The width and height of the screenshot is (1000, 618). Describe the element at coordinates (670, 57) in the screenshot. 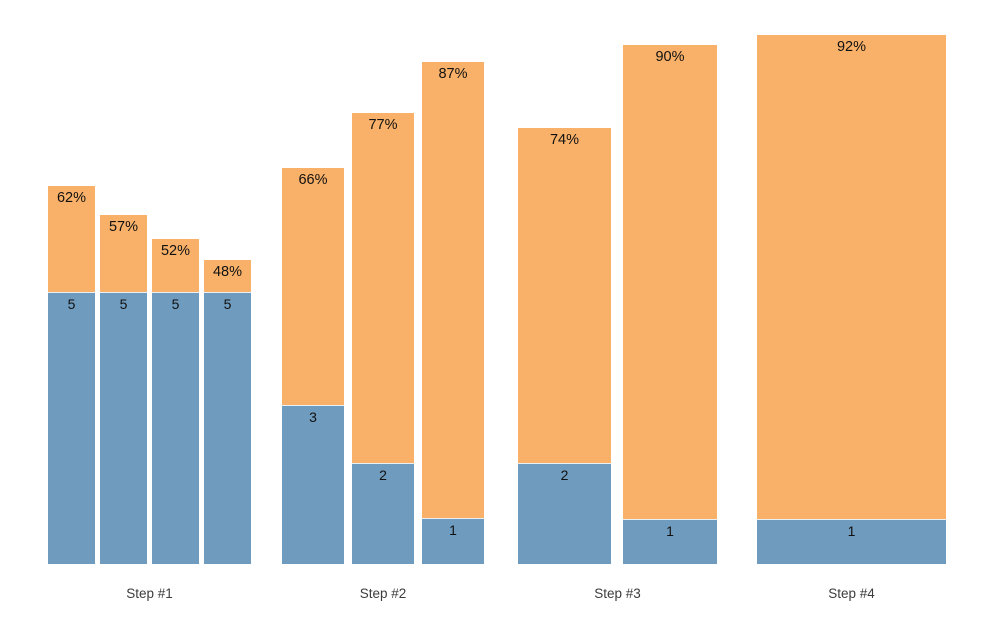

I see `bar-percent-label: 90%` at that location.